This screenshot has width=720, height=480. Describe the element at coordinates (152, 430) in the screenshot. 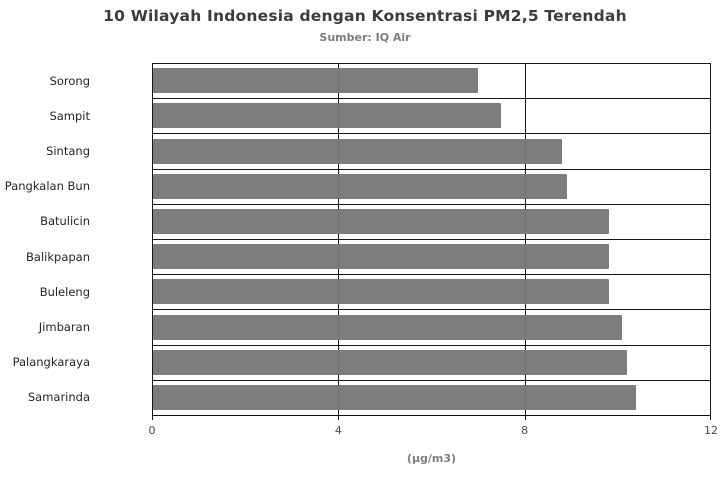

I see `x-tick-label: 0` at that location.